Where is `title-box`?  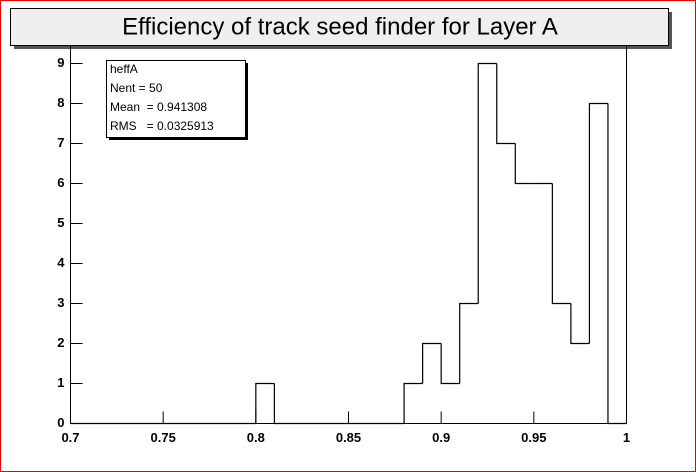
title-box is located at coordinates (339, 27).